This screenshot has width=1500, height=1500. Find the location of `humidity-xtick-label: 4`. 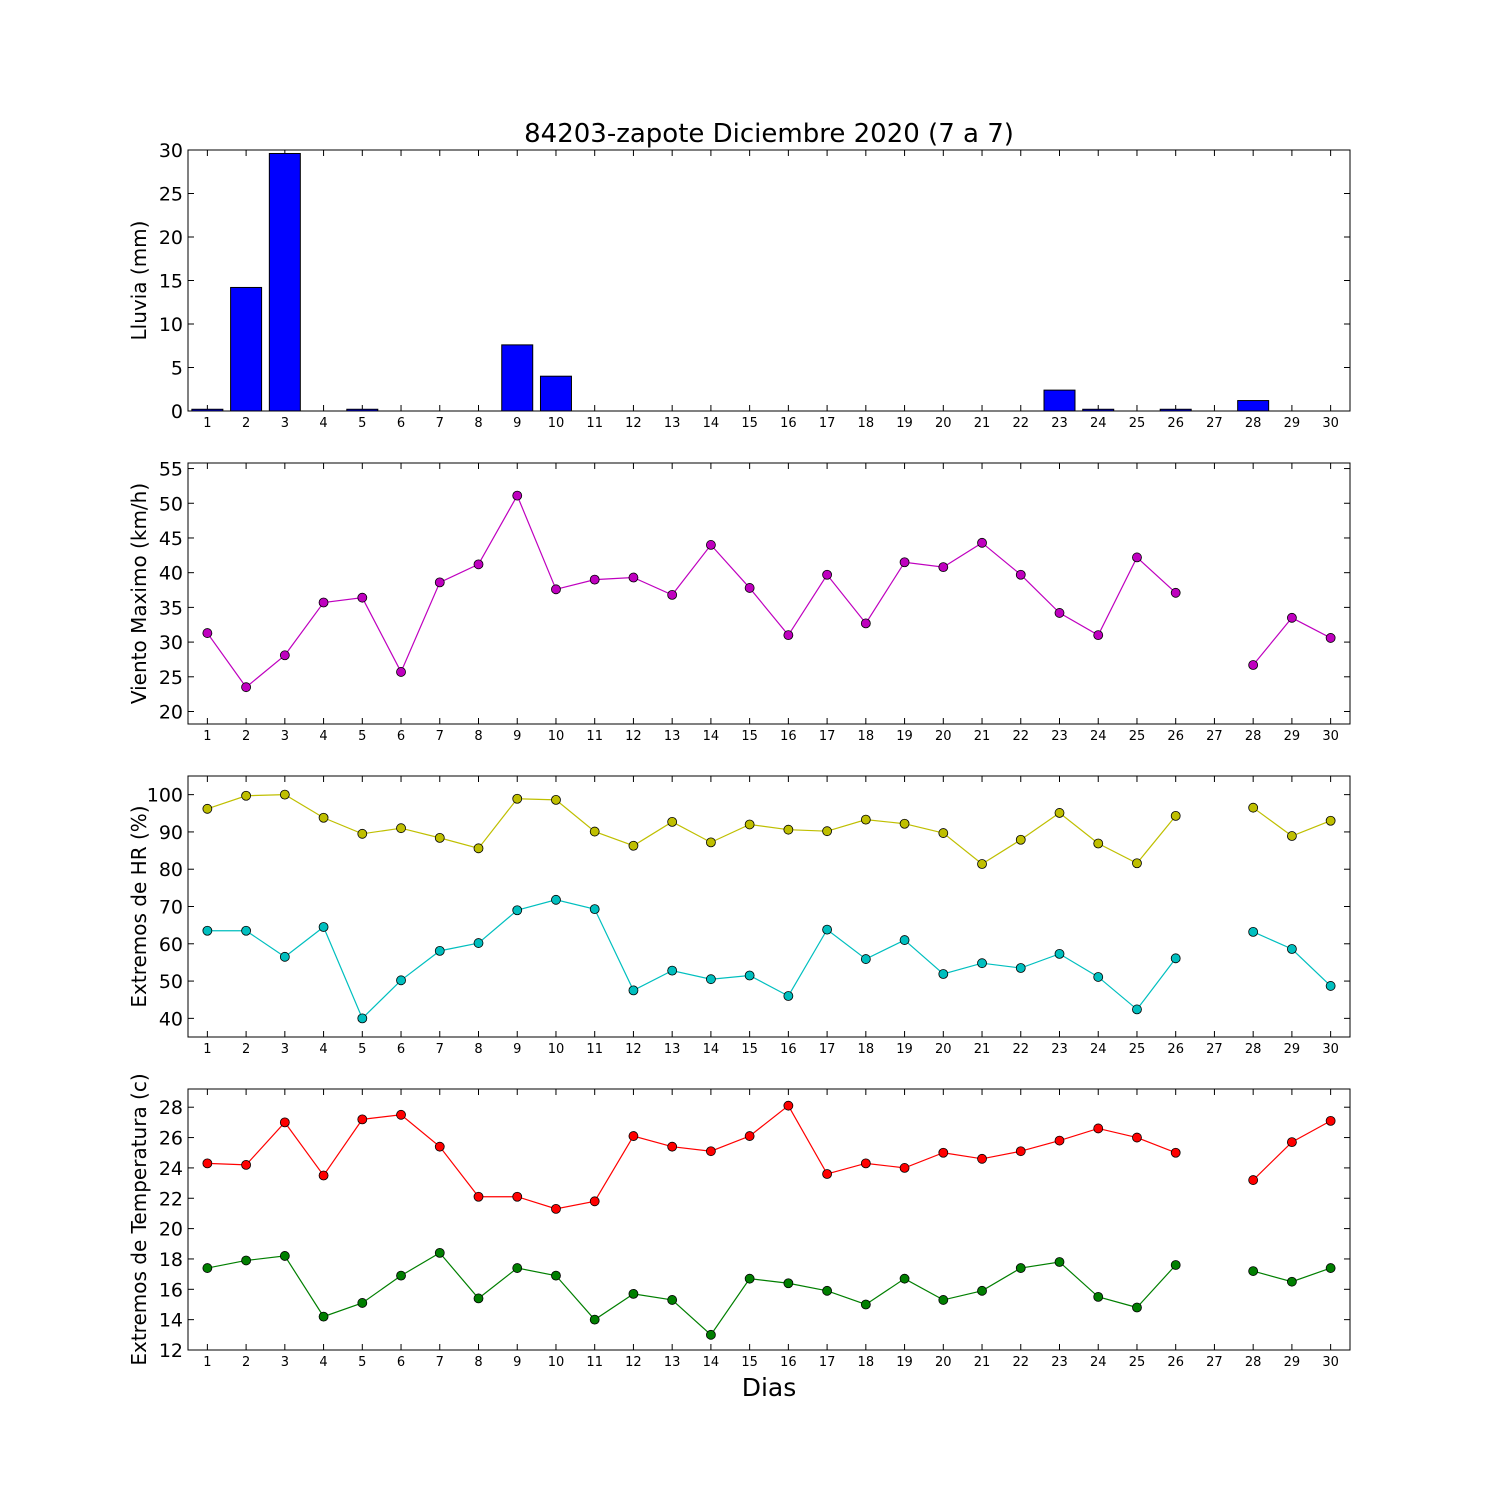

humidity-xtick-label: 4 is located at coordinates (323, 1049).